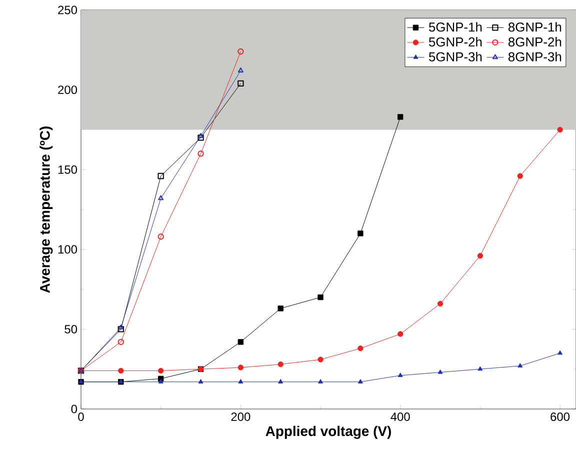  What do you see at coordinates (74, 409) in the screenshot?
I see `y-tick-label: 0` at bounding box center [74, 409].